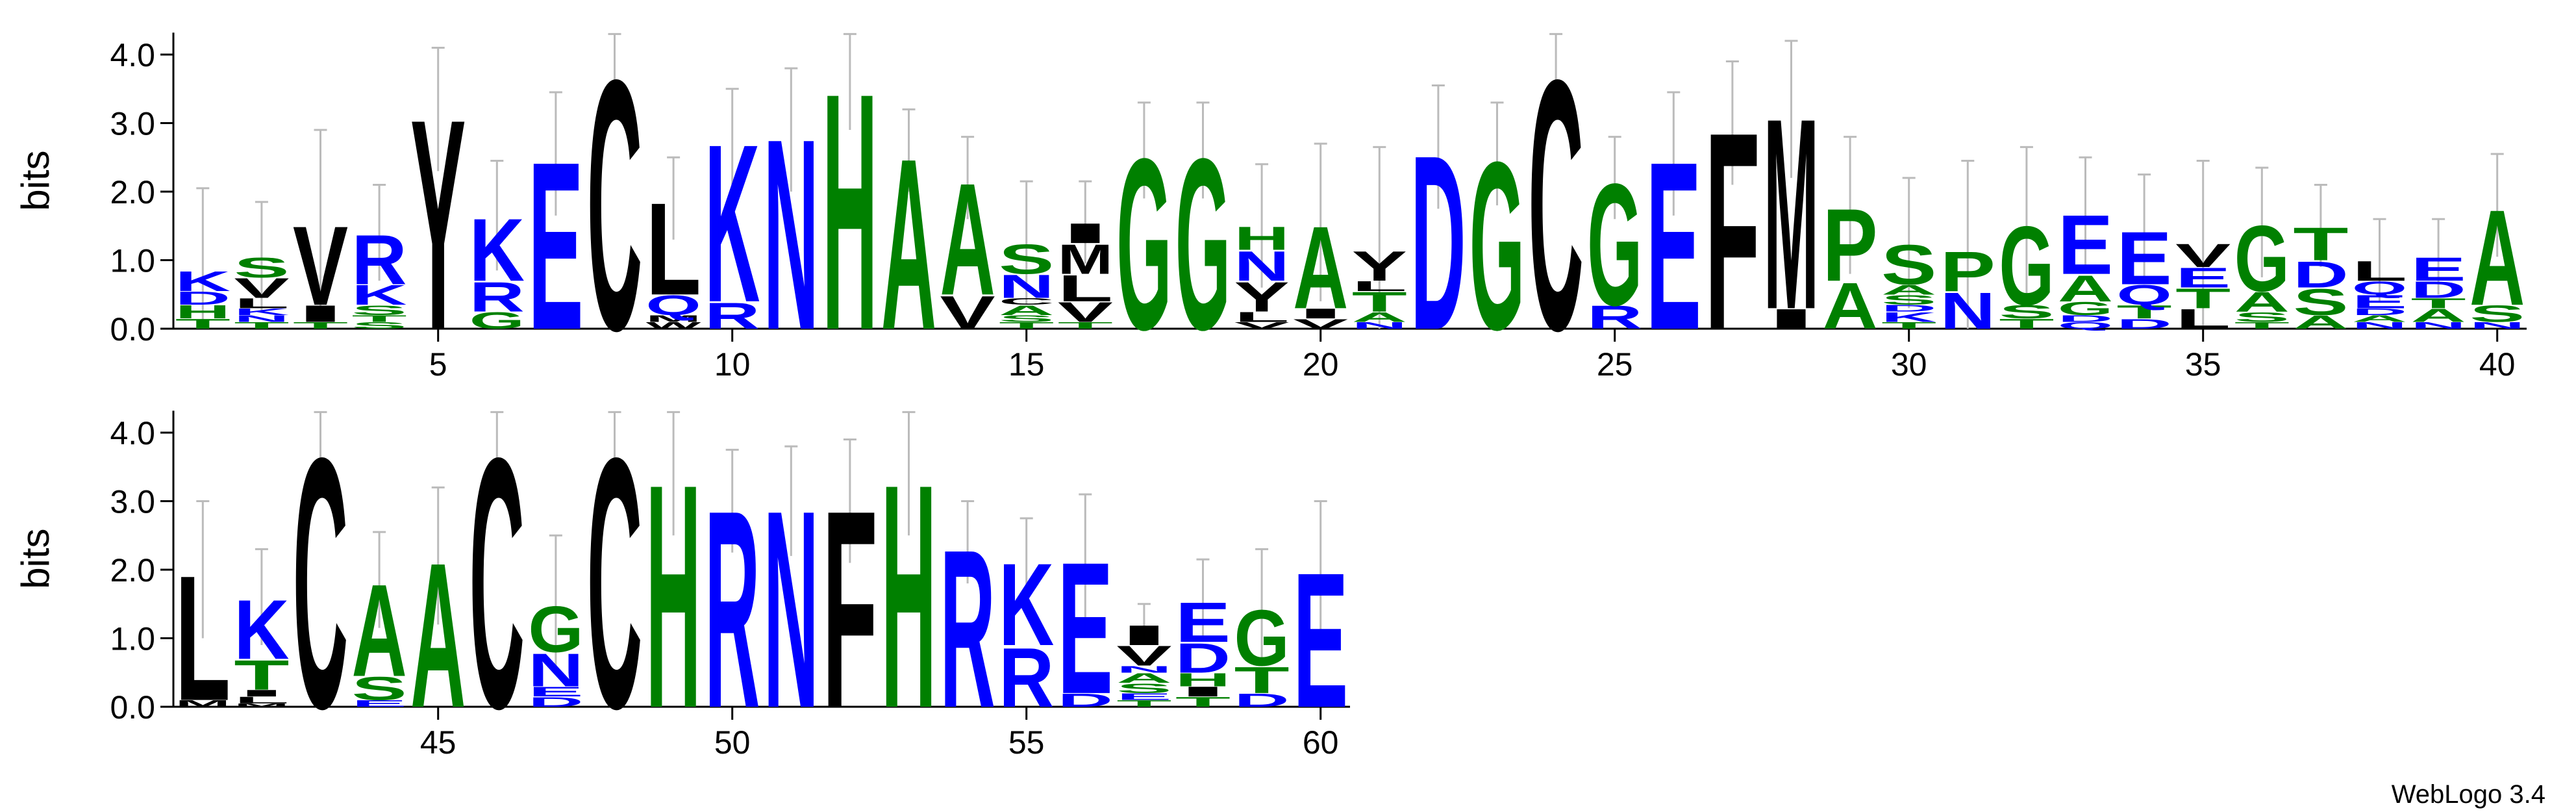 The image size is (2576, 812). What do you see at coordinates (1732, 230) in the screenshot?
I see `letter-group: F` at bounding box center [1732, 230].